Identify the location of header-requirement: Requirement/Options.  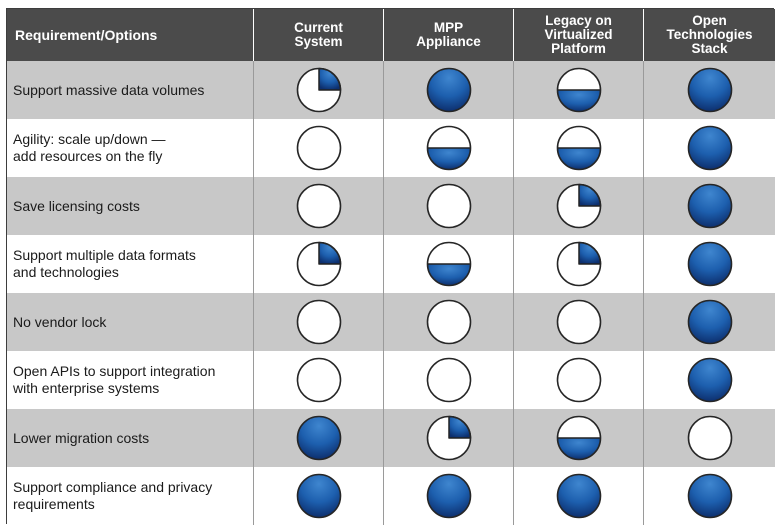
(130, 35).